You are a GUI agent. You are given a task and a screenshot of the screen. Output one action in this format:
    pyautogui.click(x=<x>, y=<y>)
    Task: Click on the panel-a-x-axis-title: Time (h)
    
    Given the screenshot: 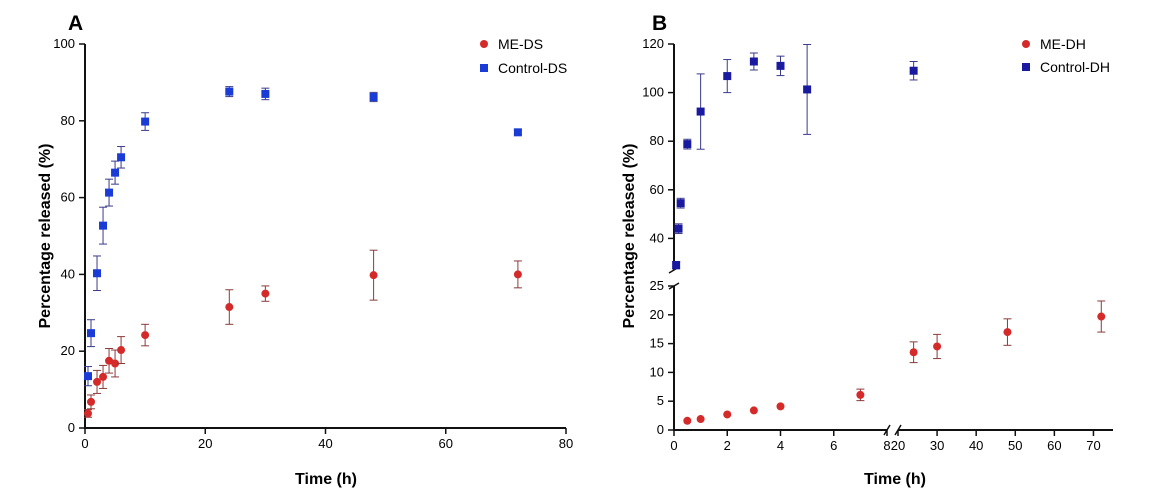 What is the action you would take?
    pyautogui.click(x=326, y=479)
    